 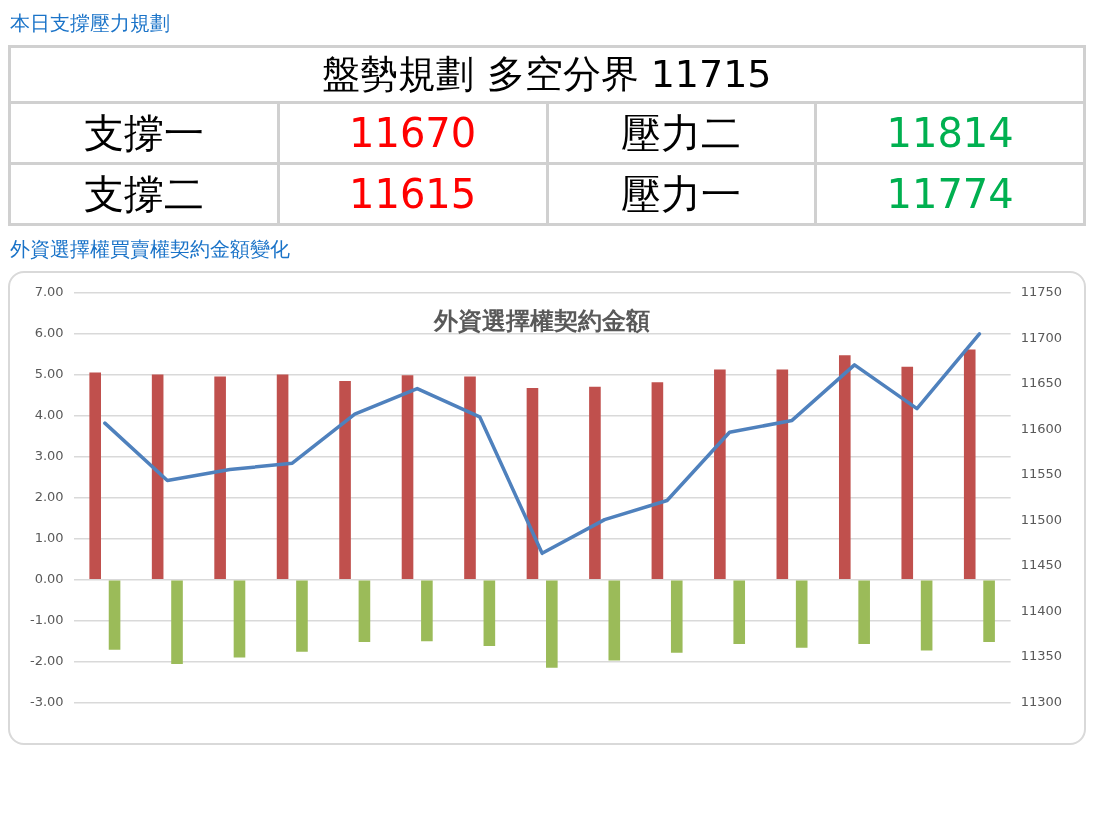 What do you see at coordinates (90, 23) in the screenshot?
I see `text: 本日支撐壓力規劃` at bounding box center [90, 23].